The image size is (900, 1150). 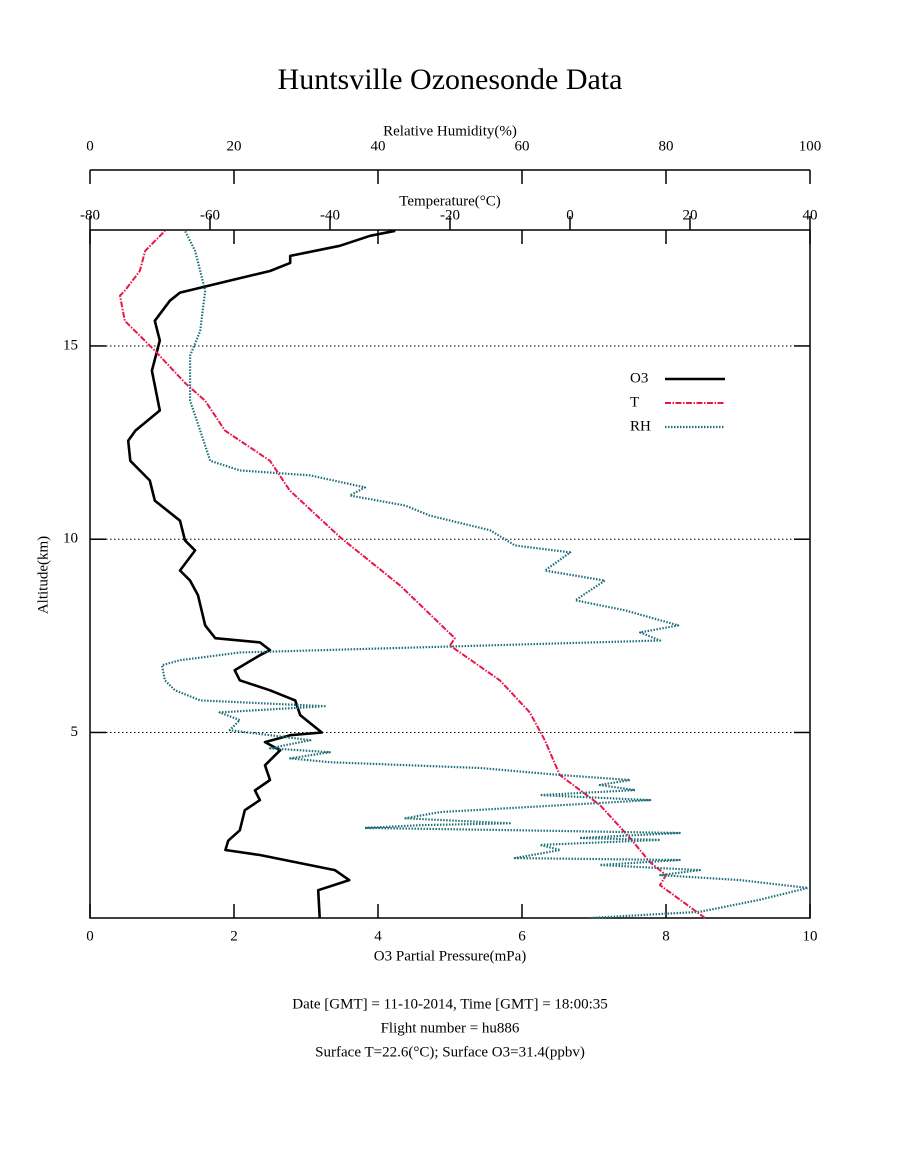 I want to click on x-tick-label: -60, so click(x=210, y=215).